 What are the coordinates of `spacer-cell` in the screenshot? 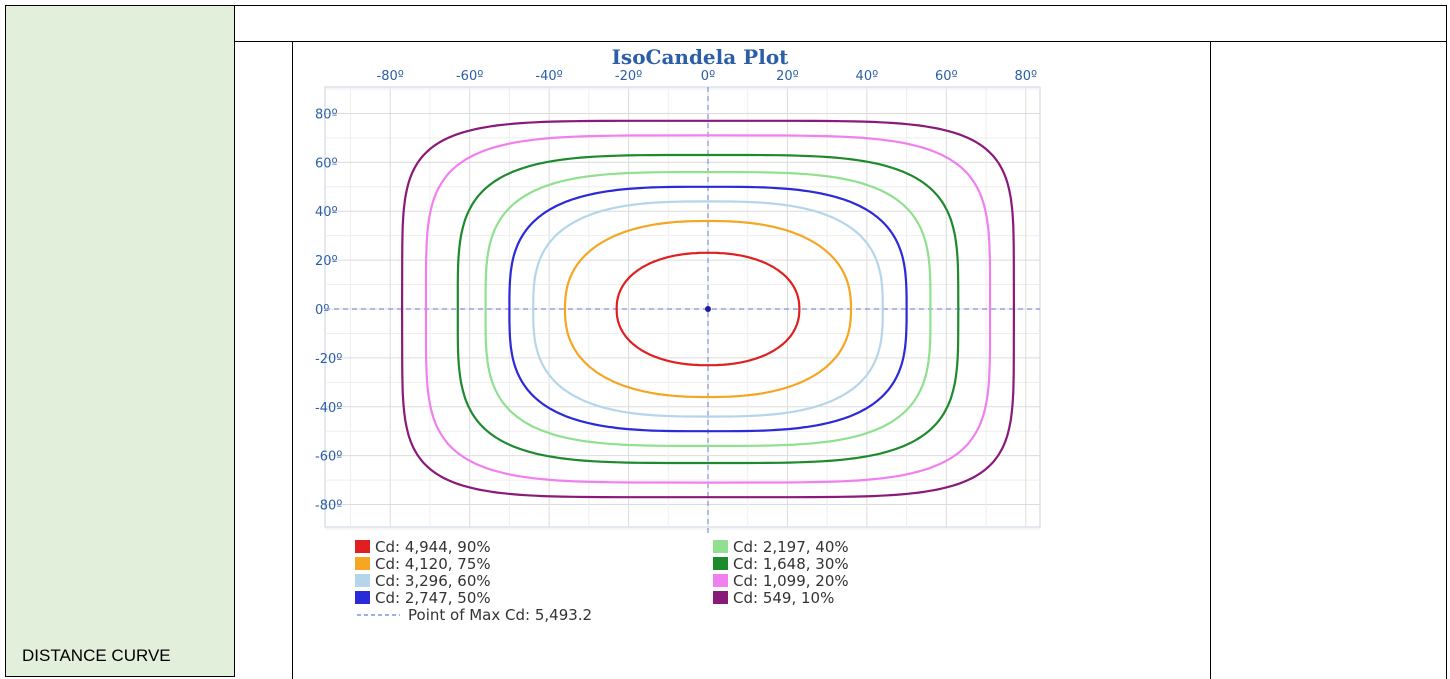 It's located at (264, 360).